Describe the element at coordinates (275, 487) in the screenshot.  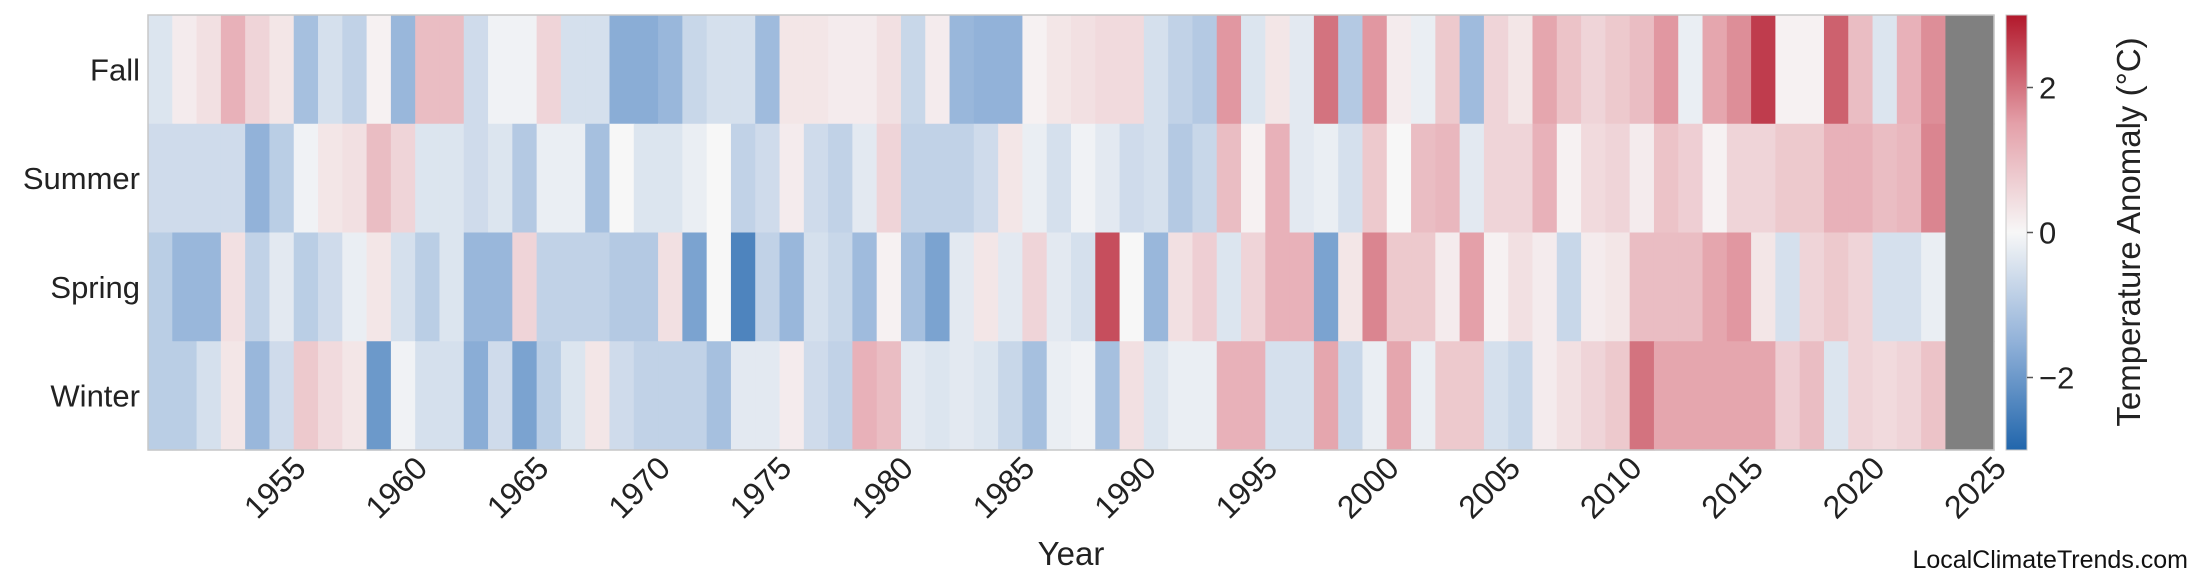
I see `x-tick-label: 1955` at that location.